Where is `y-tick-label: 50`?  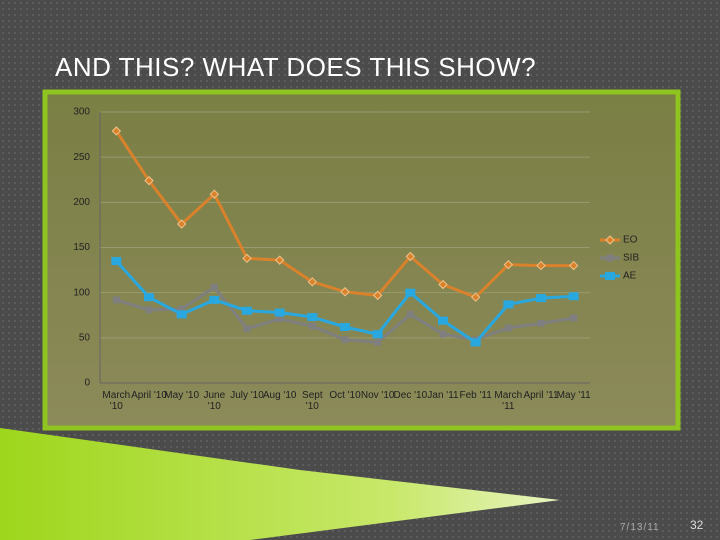
y-tick-label: 50 is located at coordinates (85, 337).